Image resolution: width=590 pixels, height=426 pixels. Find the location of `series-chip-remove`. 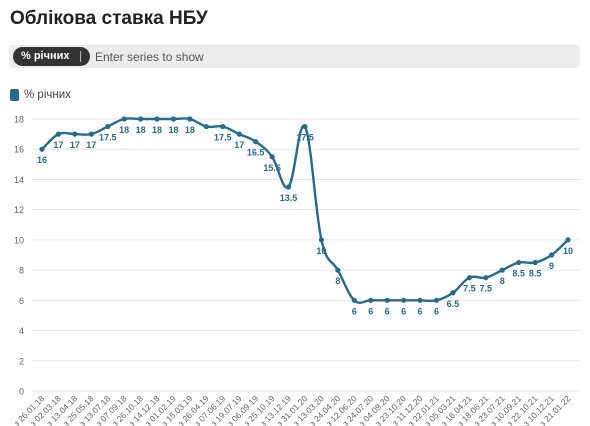

series-chip-remove is located at coordinates (80, 56).